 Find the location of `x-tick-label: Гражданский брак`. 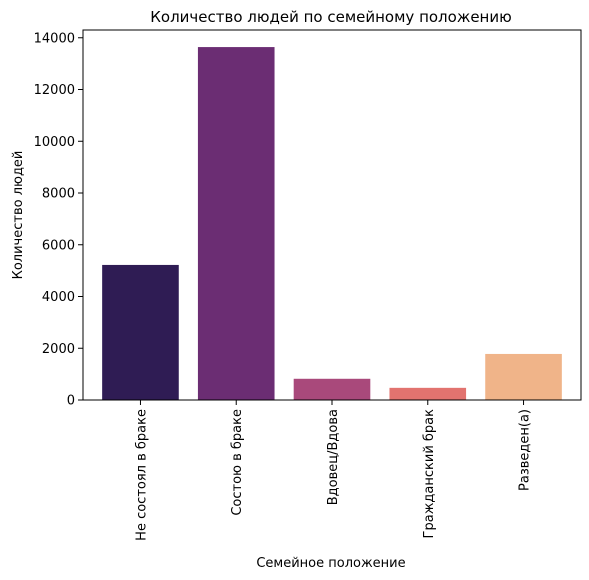

x-tick-label: Гражданский брак is located at coordinates (429, 474).